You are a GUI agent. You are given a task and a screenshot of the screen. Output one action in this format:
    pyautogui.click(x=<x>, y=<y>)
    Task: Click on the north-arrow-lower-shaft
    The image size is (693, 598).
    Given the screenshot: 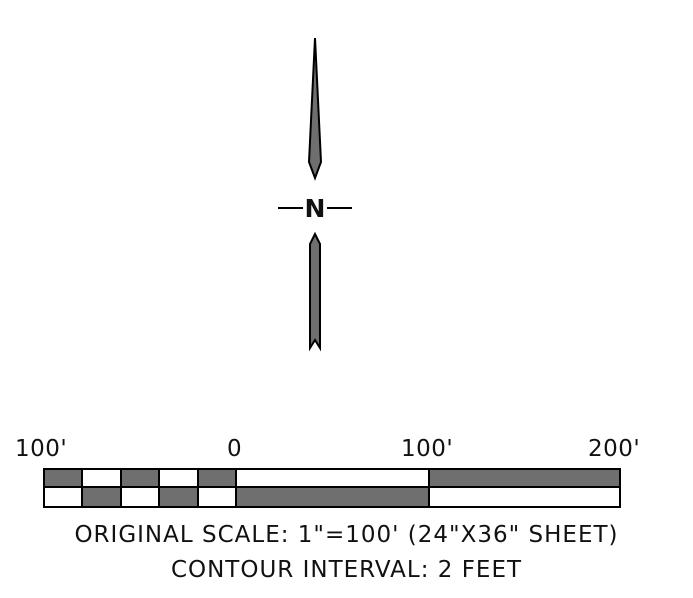 What is the action you would take?
    pyautogui.click(x=315, y=291)
    